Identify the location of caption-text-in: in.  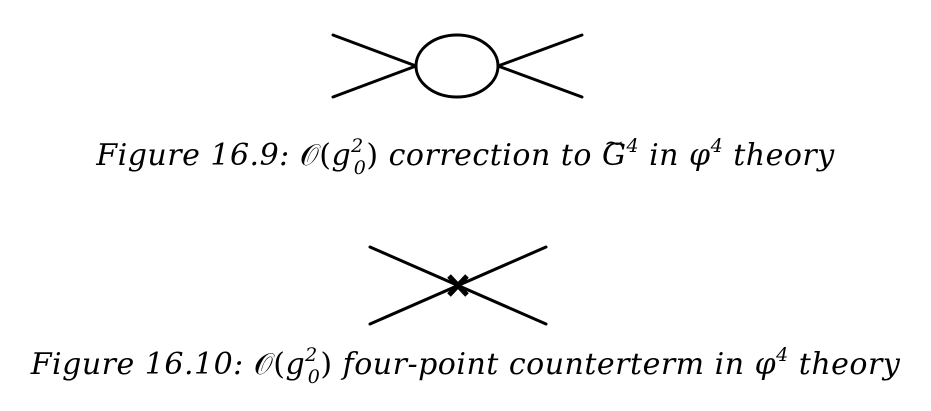
(664, 155).